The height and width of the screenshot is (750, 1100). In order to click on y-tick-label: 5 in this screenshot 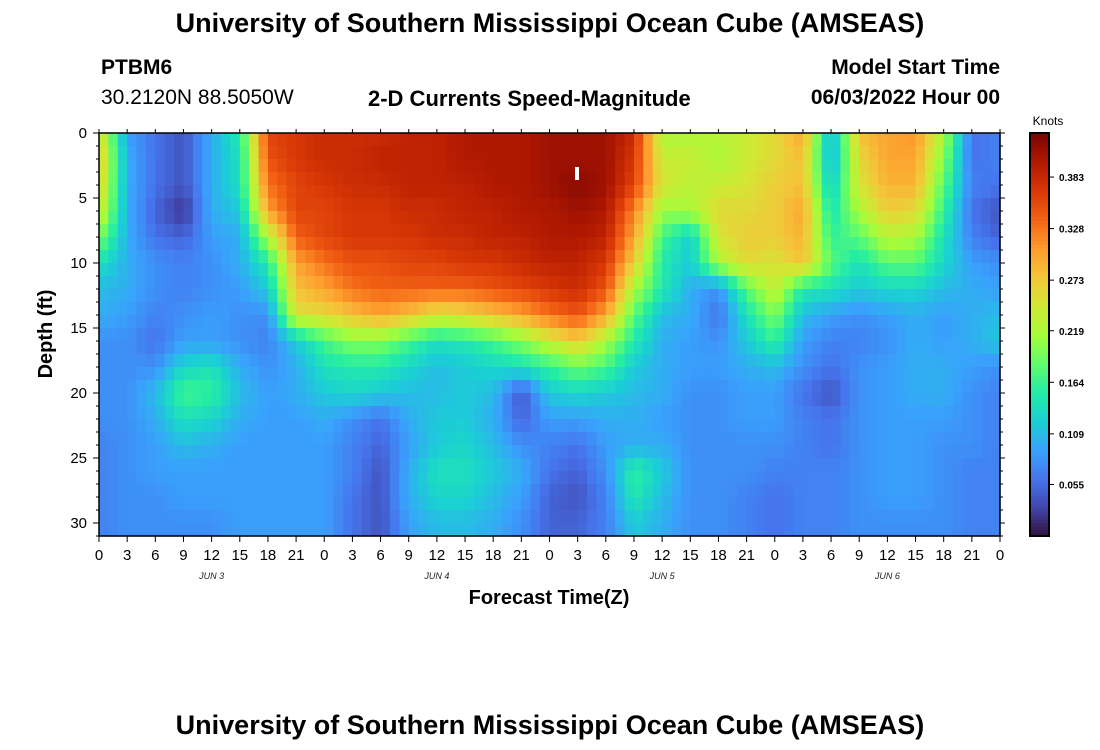, I will do `click(83, 198)`.